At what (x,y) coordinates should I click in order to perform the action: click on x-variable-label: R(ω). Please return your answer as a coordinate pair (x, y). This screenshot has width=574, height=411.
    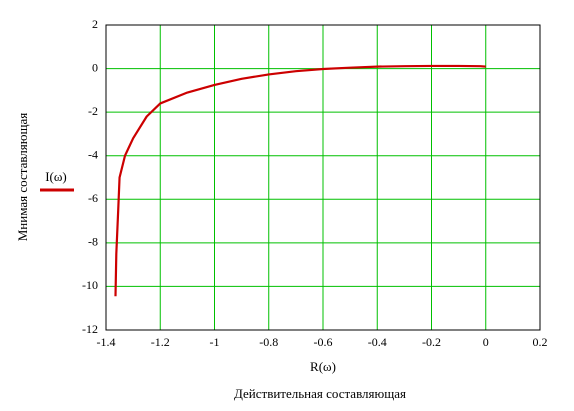
    Looking at the image, I should click on (323, 366).